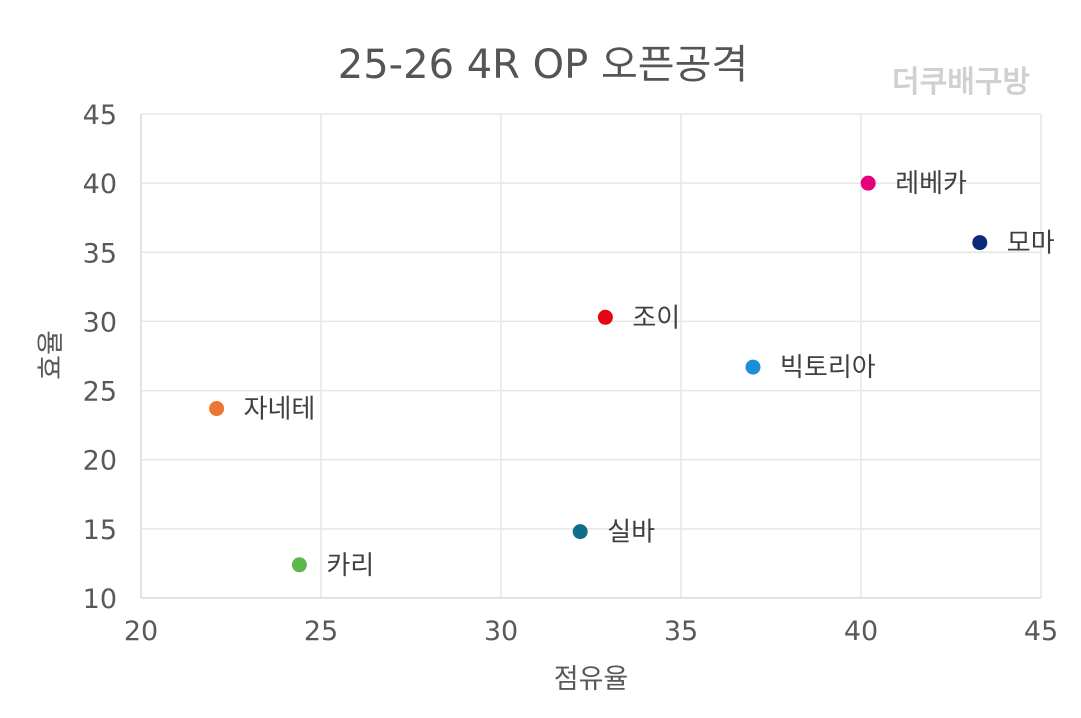  I want to click on y-tick-label: 40, so click(100, 184).